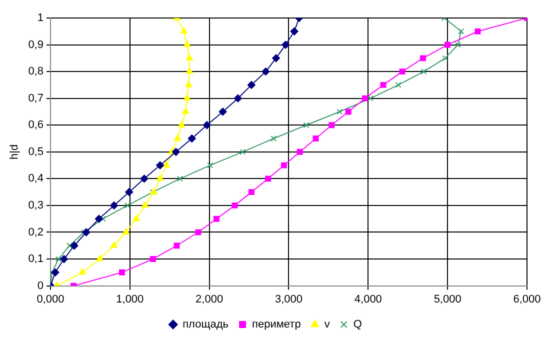 This screenshot has height=340, width=549. What do you see at coordinates (36, 232) in the screenshot?
I see `y-tick-label: 0,2` at bounding box center [36, 232].